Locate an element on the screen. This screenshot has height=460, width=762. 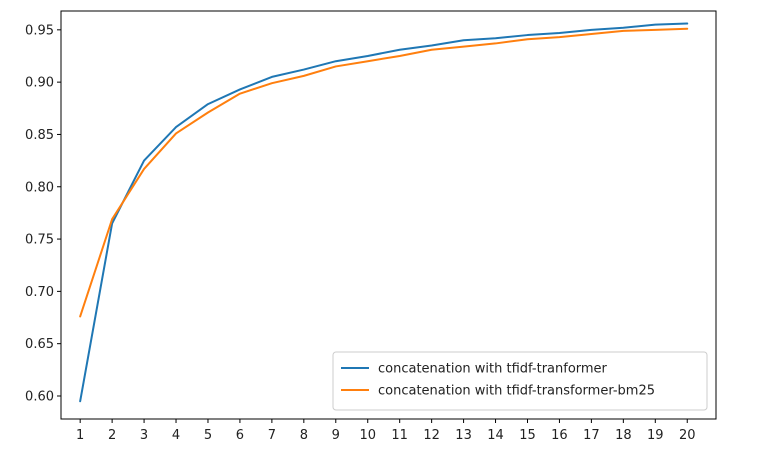
legend-box is located at coordinates (520, 381).